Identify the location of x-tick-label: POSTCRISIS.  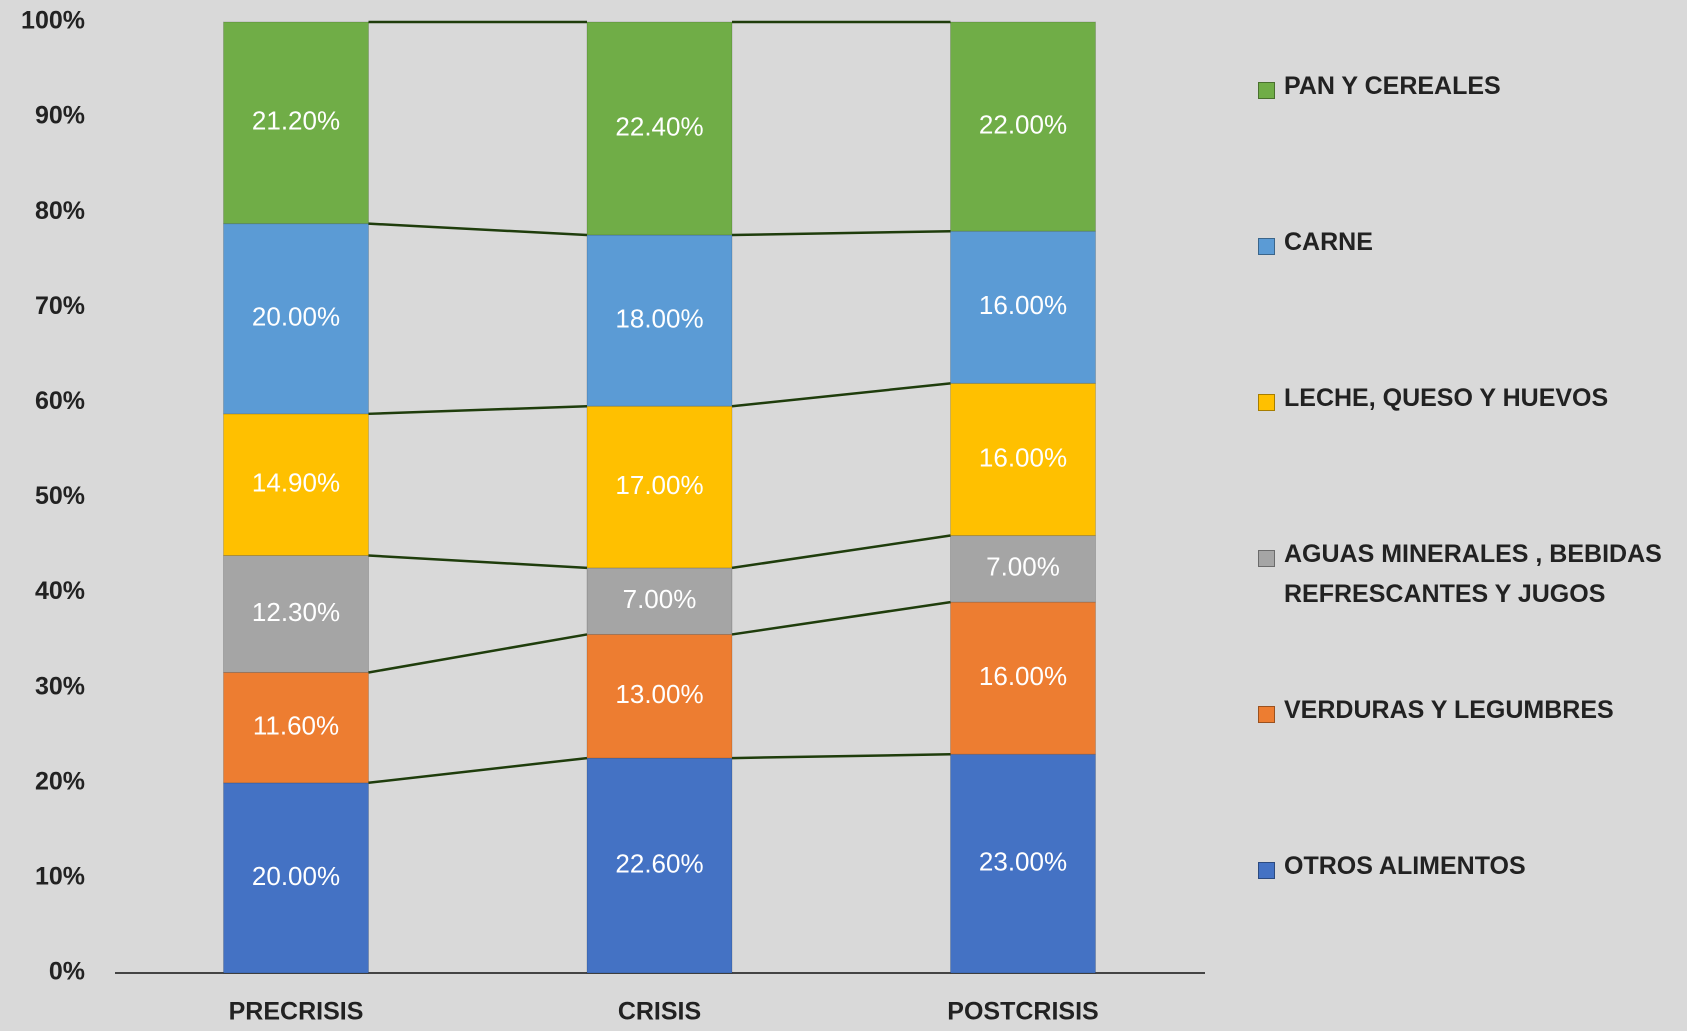
(1022, 1012).